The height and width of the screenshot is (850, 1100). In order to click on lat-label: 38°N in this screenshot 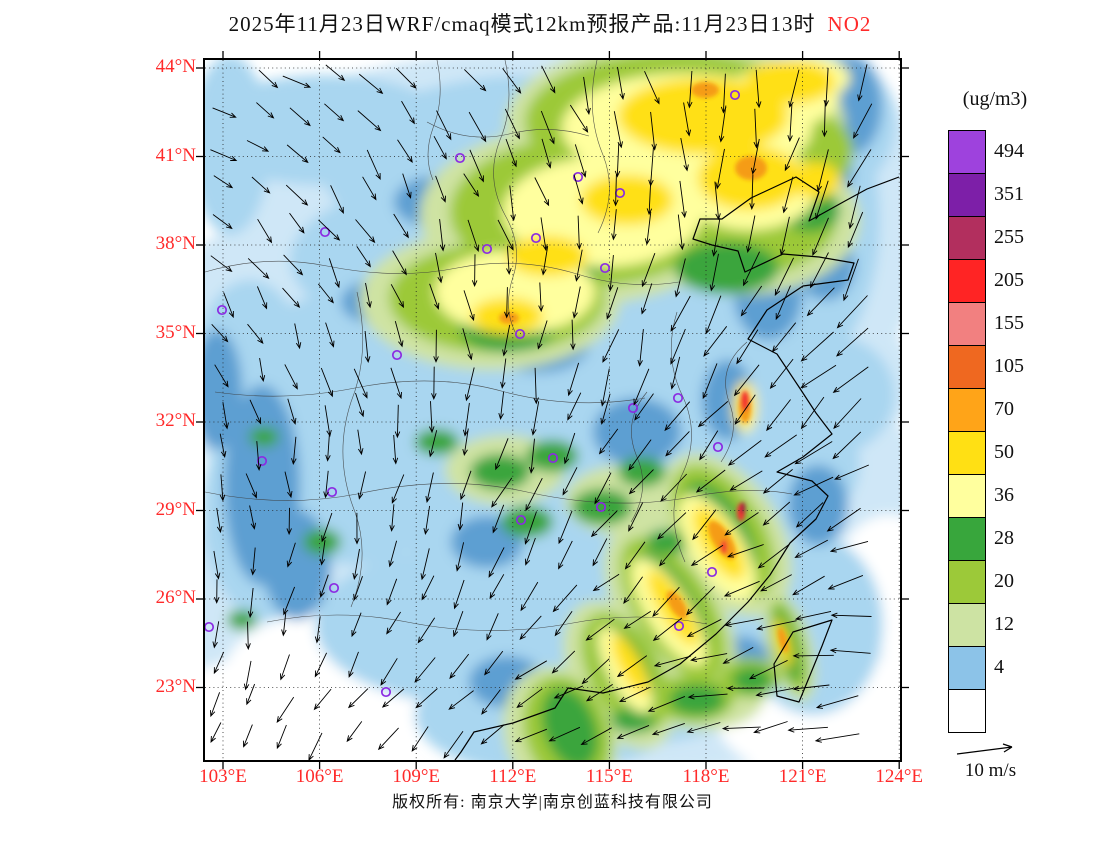, I will do `click(175, 243)`.